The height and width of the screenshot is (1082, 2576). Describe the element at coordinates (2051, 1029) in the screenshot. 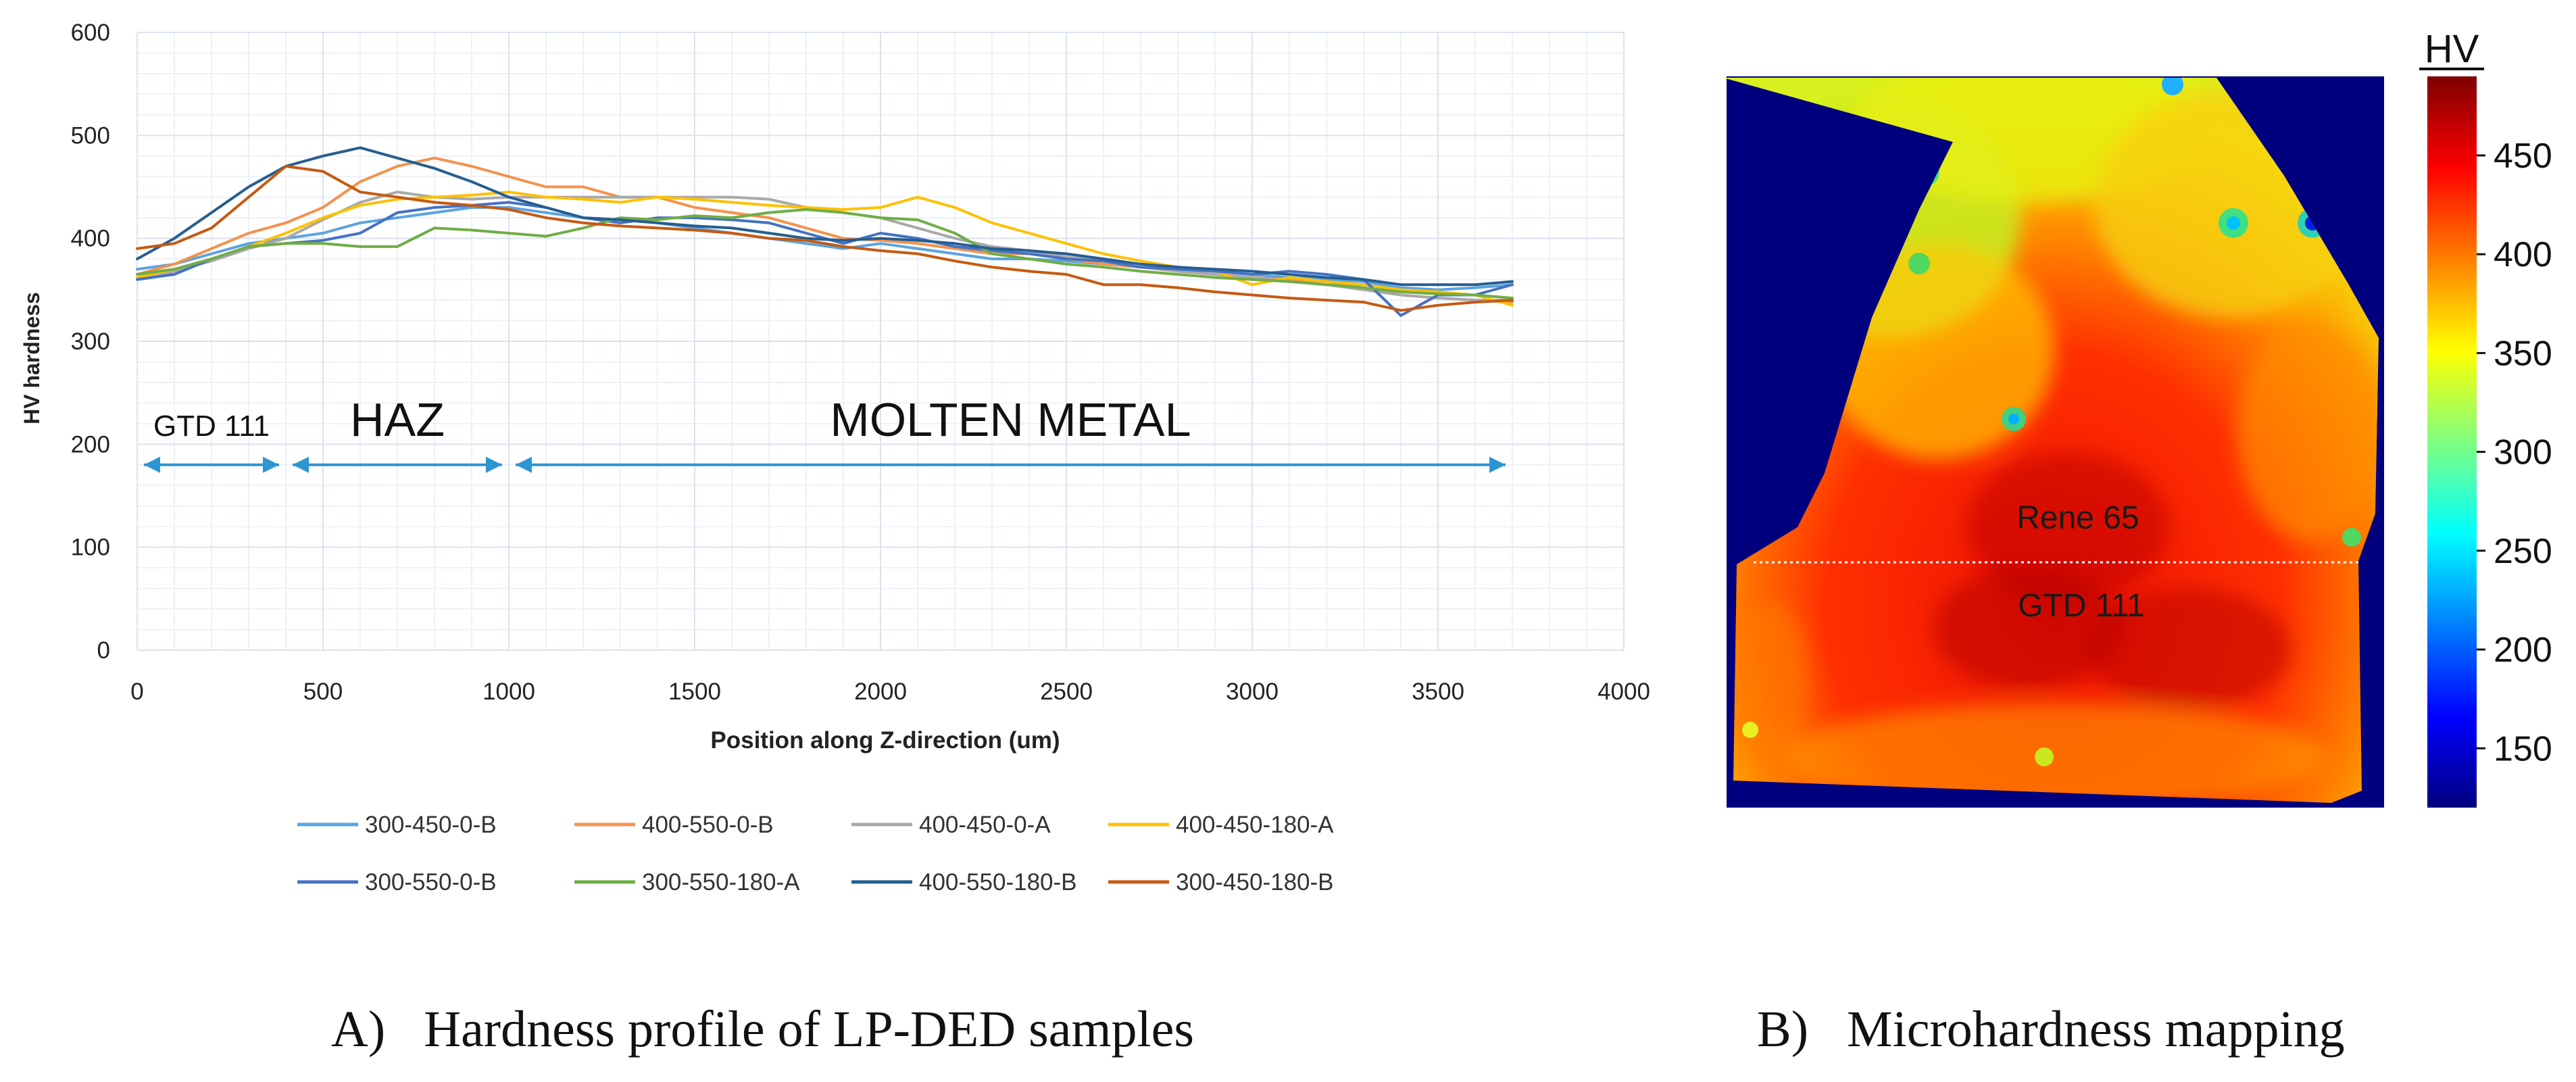

I see `caption-b: B) Microhardness mapping` at that location.